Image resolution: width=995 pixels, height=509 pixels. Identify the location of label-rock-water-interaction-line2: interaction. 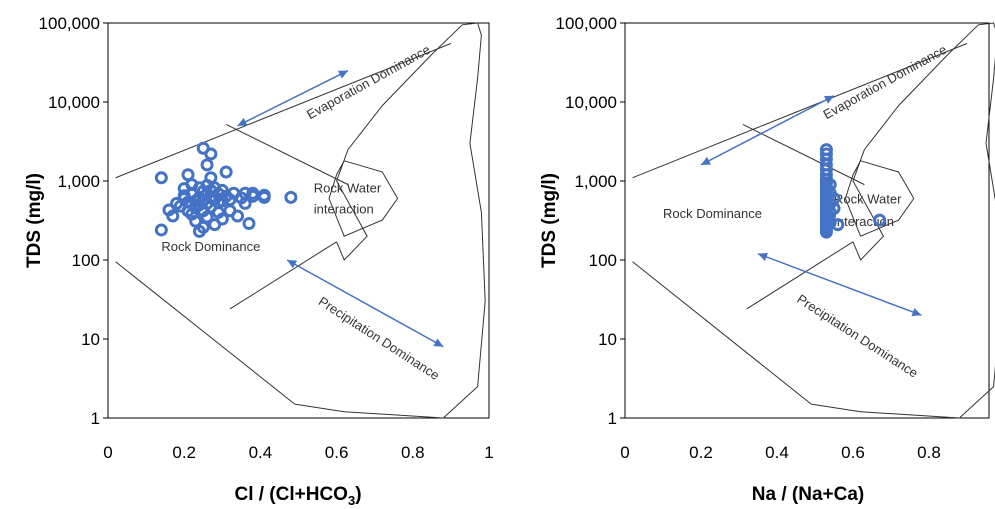
(344, 208).